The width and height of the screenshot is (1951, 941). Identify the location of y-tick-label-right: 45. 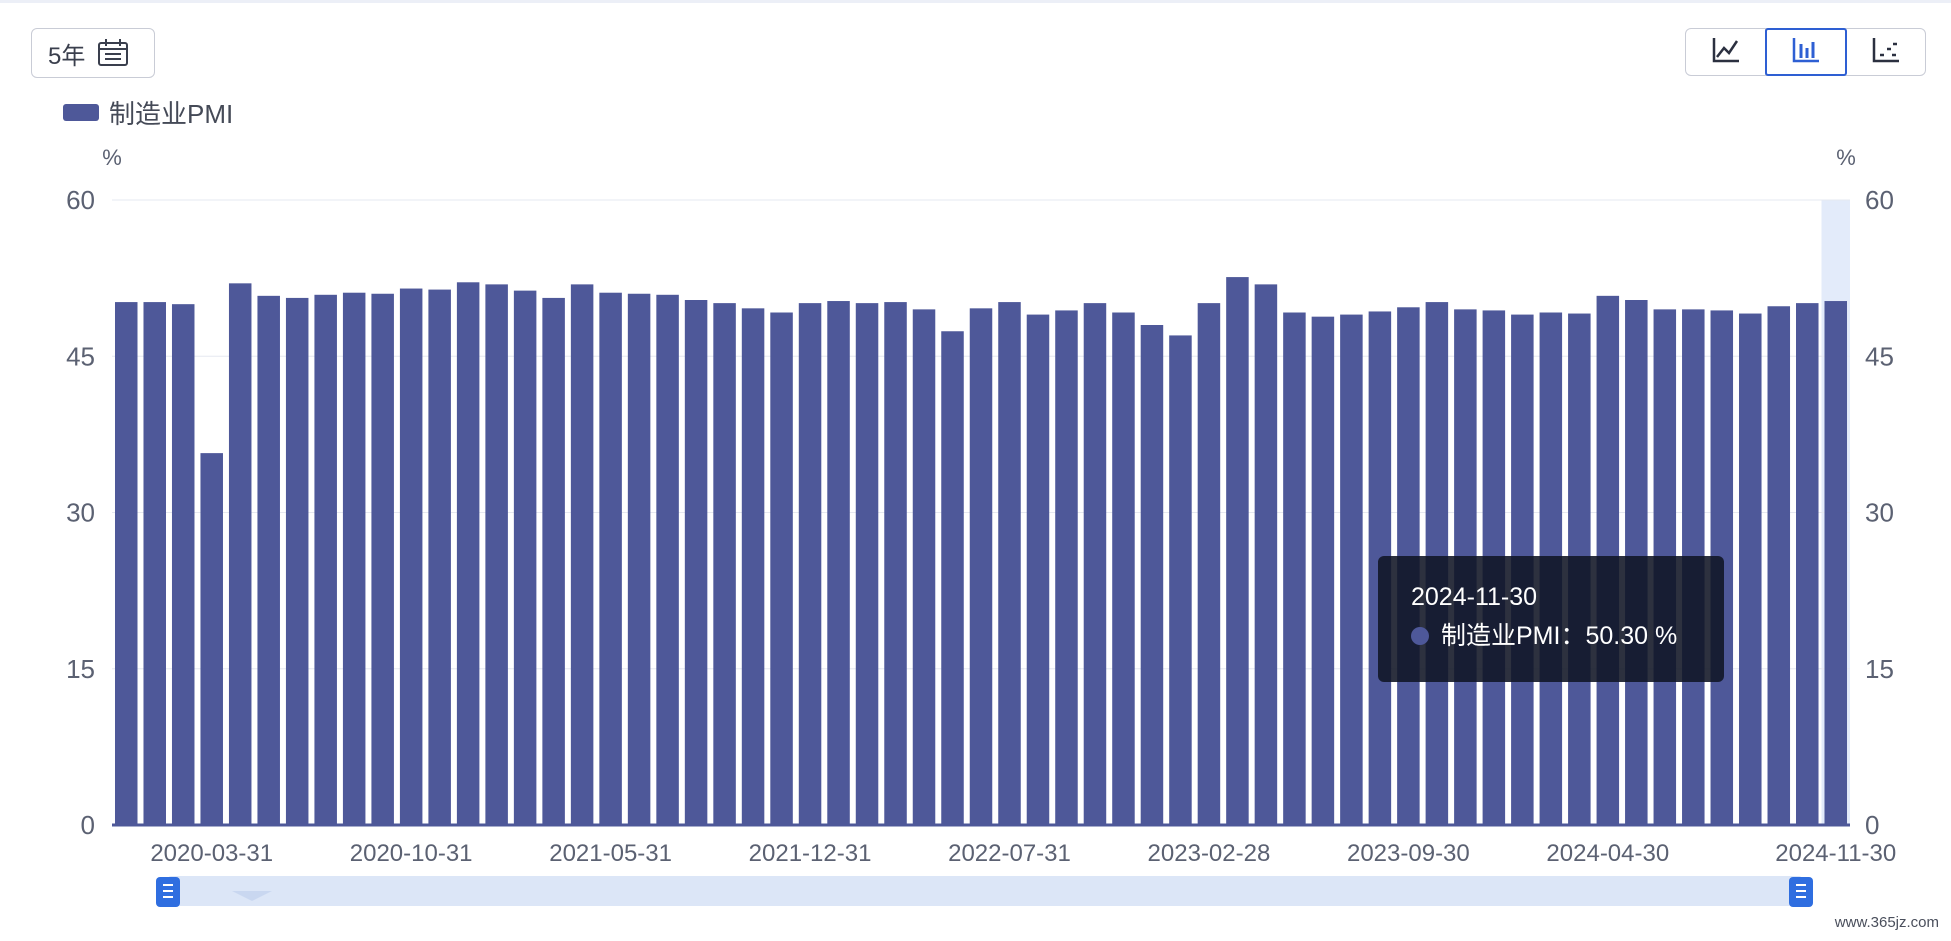
(1879, 356).